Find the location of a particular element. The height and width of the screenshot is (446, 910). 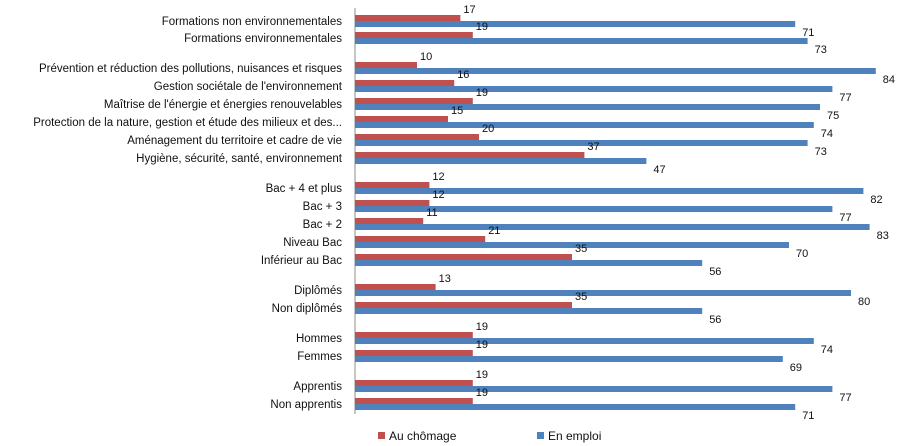

legend: Au chômage En emploi is located at coordinates (489, 436).